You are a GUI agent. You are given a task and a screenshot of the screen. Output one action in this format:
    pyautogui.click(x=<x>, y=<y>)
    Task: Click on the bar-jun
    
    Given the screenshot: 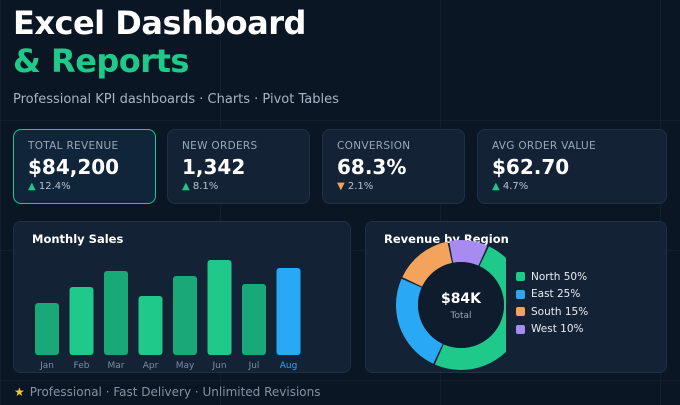 What is the action you would take?
    pyautogui.click(x=219, y=307)
    